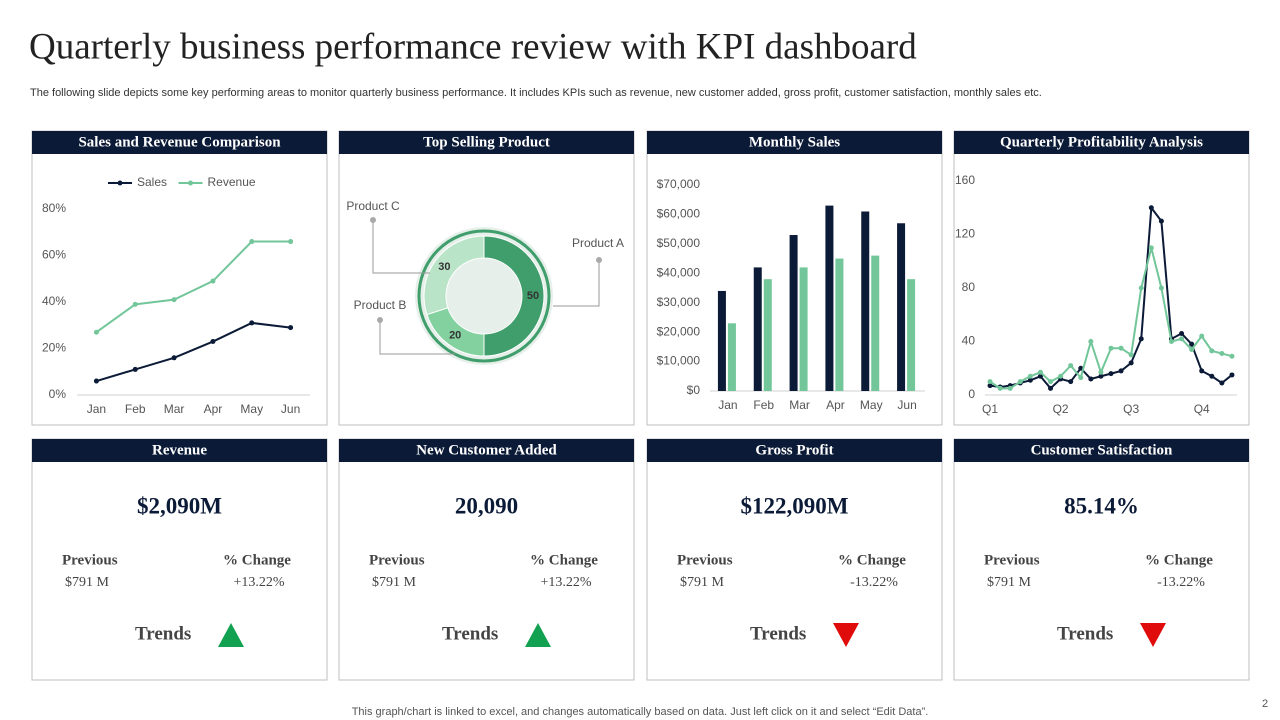 This screenshot has width=1280, height=720. I want to click on y-tick-label: 40, so click(969, 341).